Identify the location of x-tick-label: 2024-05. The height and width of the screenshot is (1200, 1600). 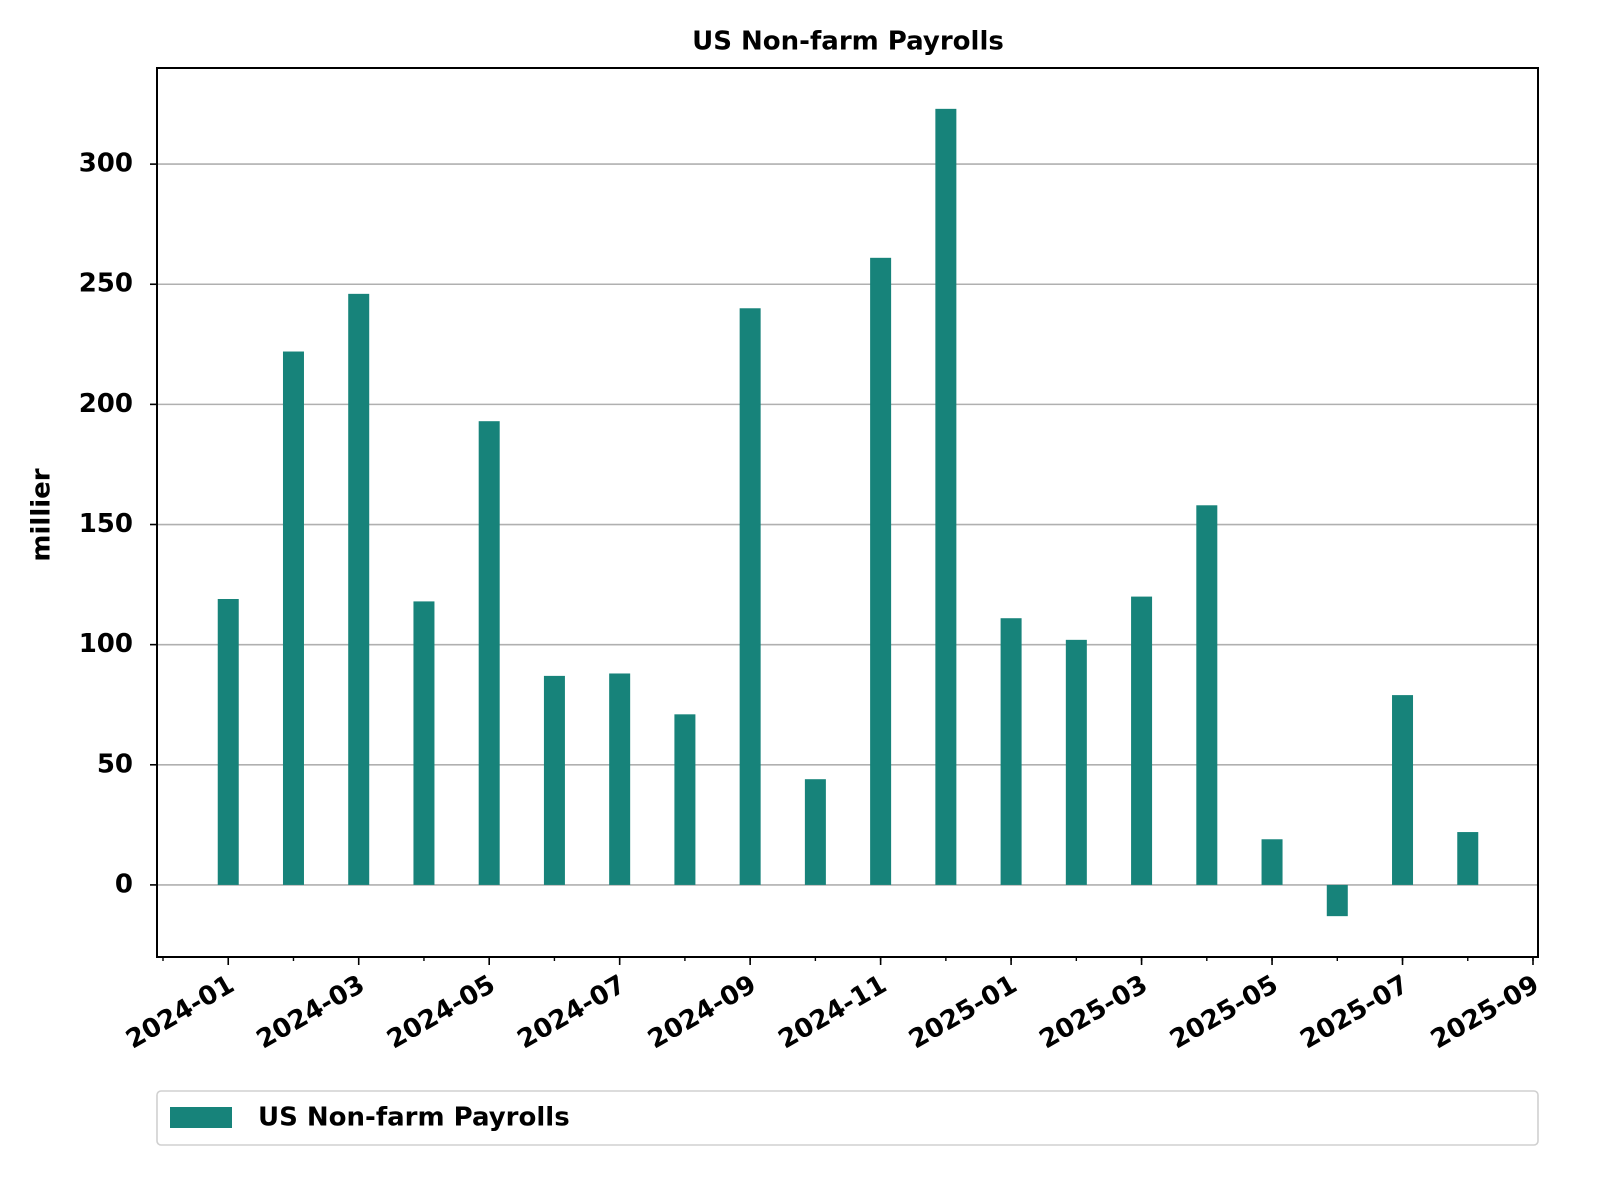
(441, 1013).